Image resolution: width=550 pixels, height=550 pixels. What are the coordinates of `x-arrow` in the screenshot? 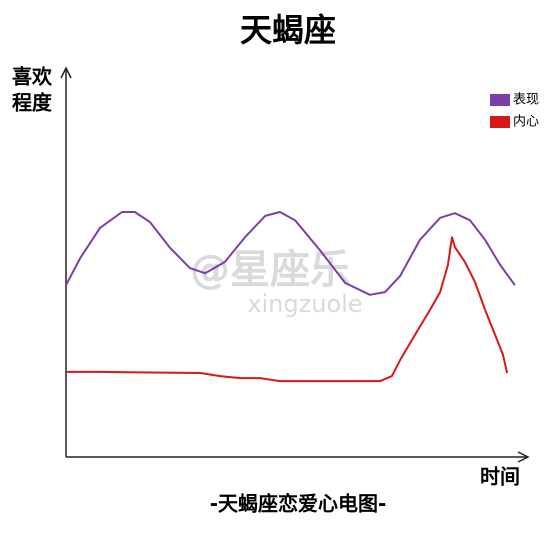 It's located at (523, 457).